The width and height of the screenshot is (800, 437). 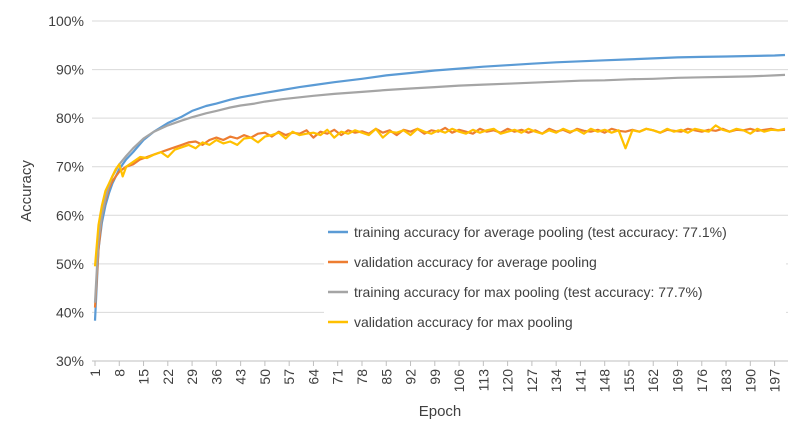 I want to click on x-tick-label: 22, so click(x=168, y=377).